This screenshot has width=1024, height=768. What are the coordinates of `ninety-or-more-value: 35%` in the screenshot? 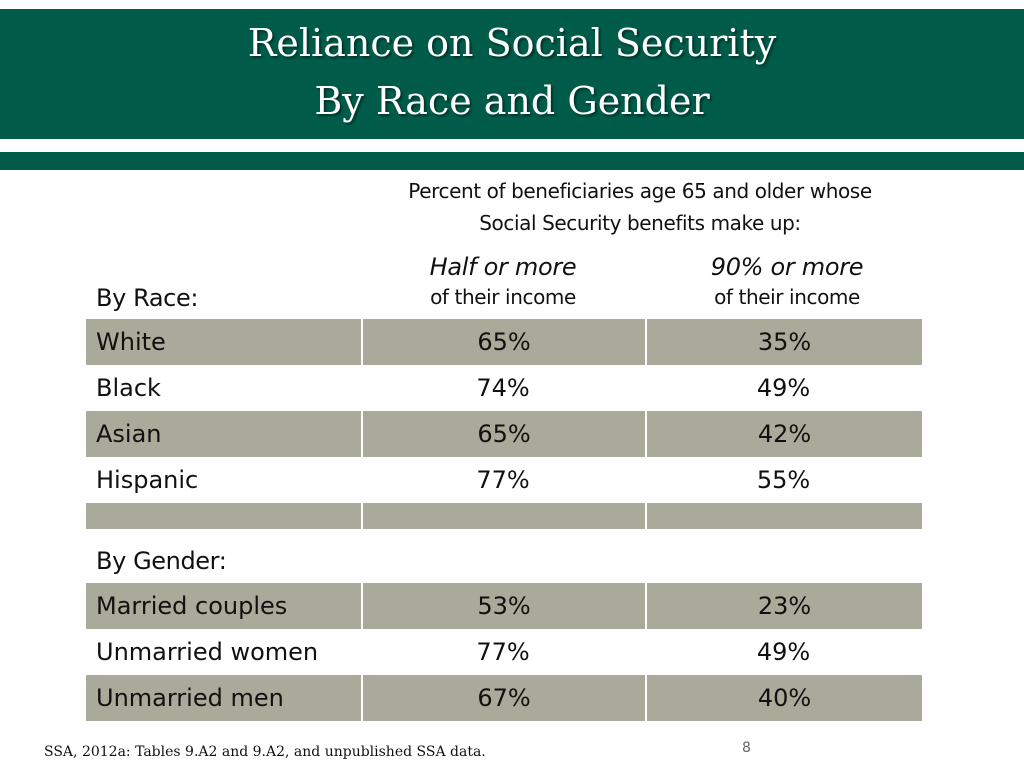 It's located at (783, 342).